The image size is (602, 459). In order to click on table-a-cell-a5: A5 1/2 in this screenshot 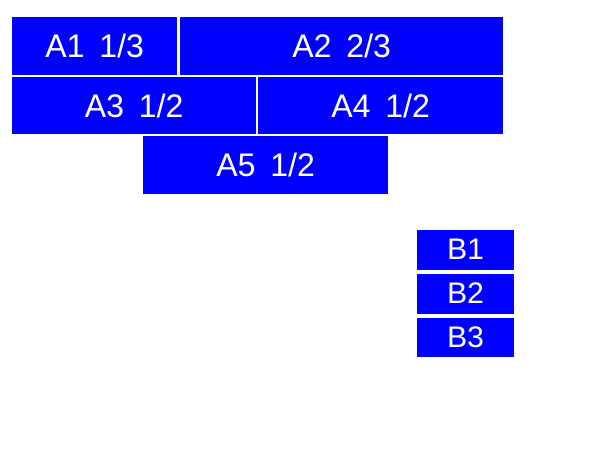, I will do `click(265, 165)`.